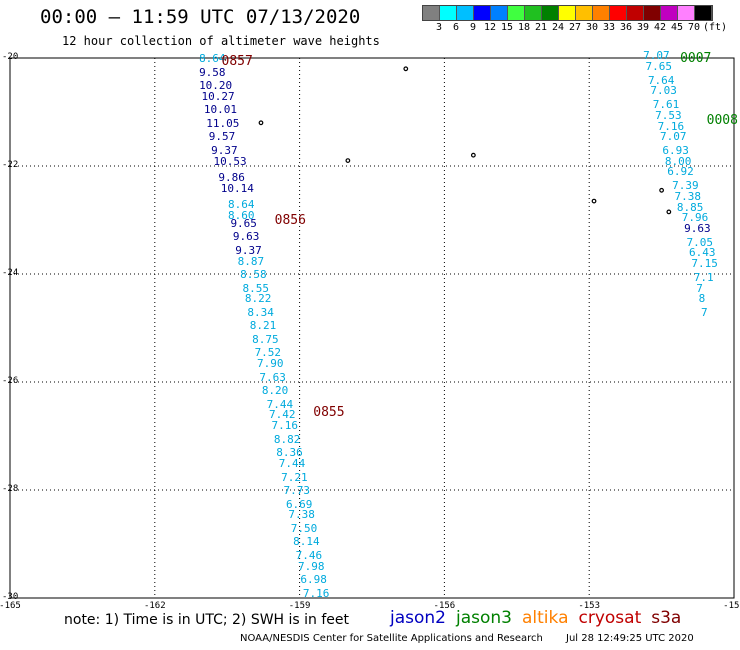 Image resolution: width=740 pixels, height=650 pixels. Describe the element at coordinates (541, 27) in the screenshot. I see `legend-tick-label: 21` at that location.